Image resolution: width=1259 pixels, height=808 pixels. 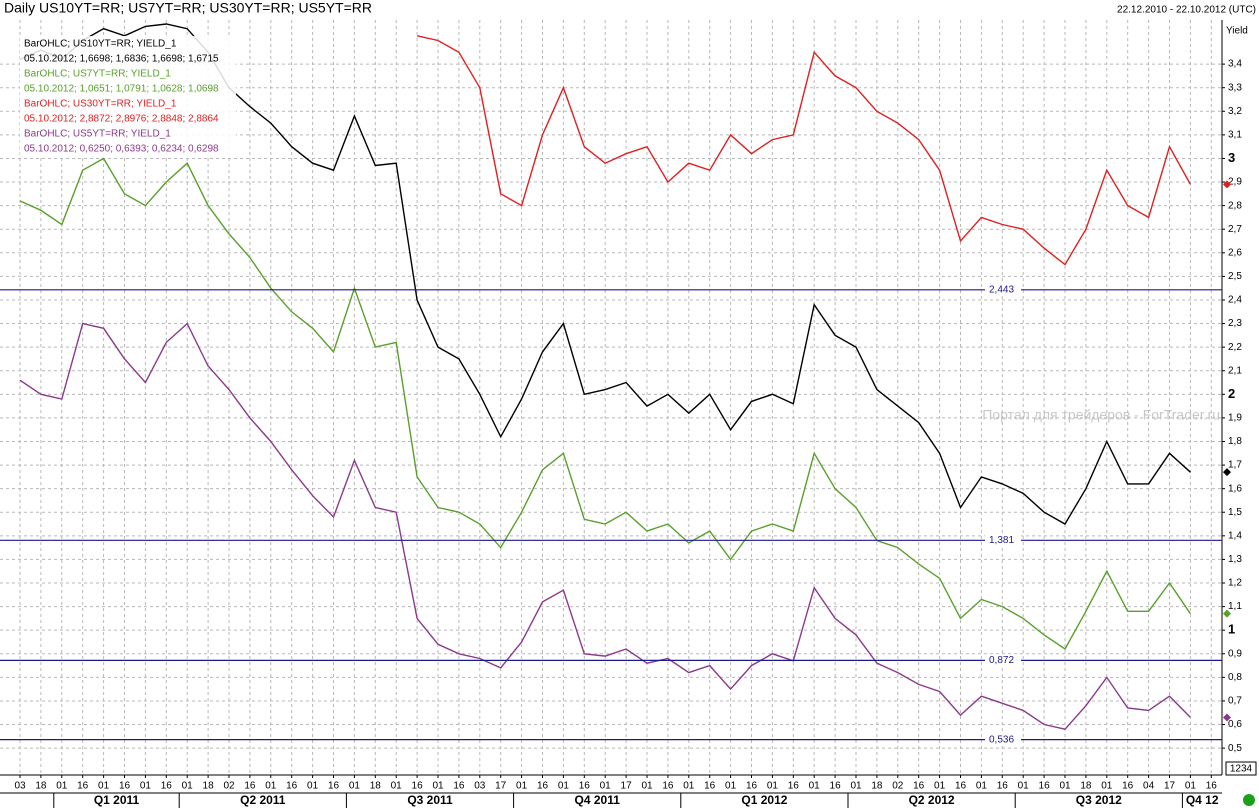 I want to click on legend-name: BarOHLC; US30YT=RR; YIELD_1, so click(x=100, y=104).